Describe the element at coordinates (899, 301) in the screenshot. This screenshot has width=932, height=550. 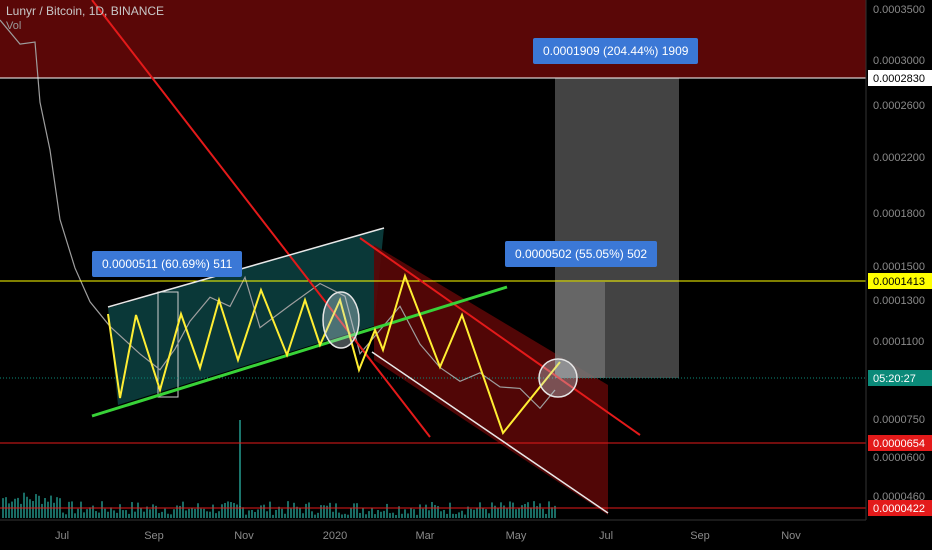
I see `y-axis-tick-label: 0.0001300` at that location.